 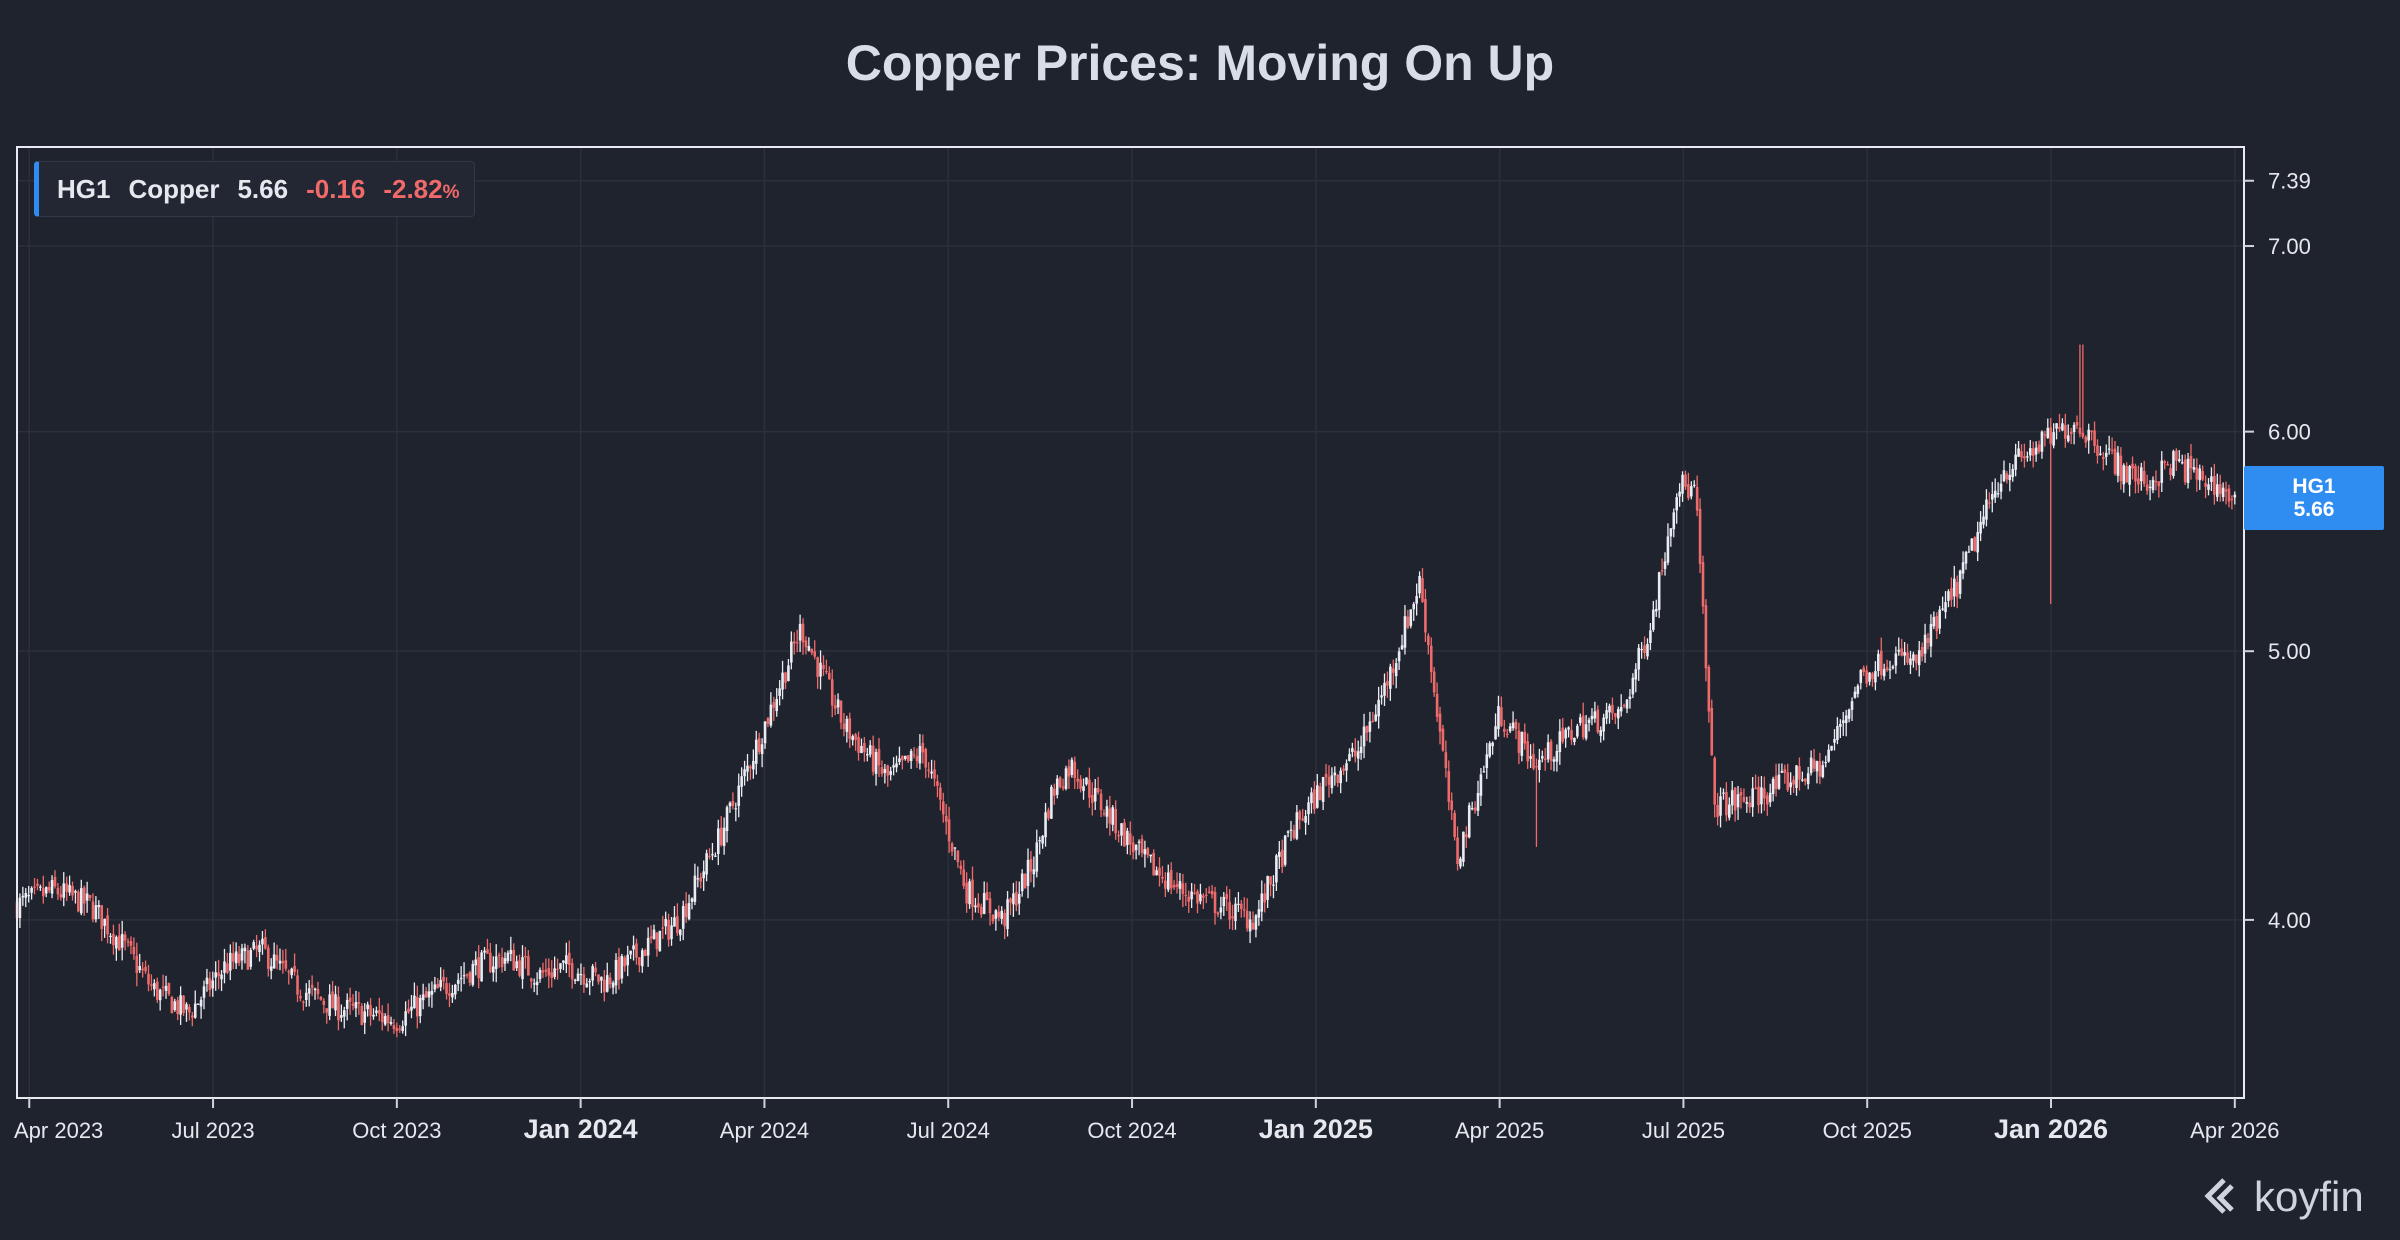 I want to click on price-tag-value: 5.66, so click(x=2314, y=509).